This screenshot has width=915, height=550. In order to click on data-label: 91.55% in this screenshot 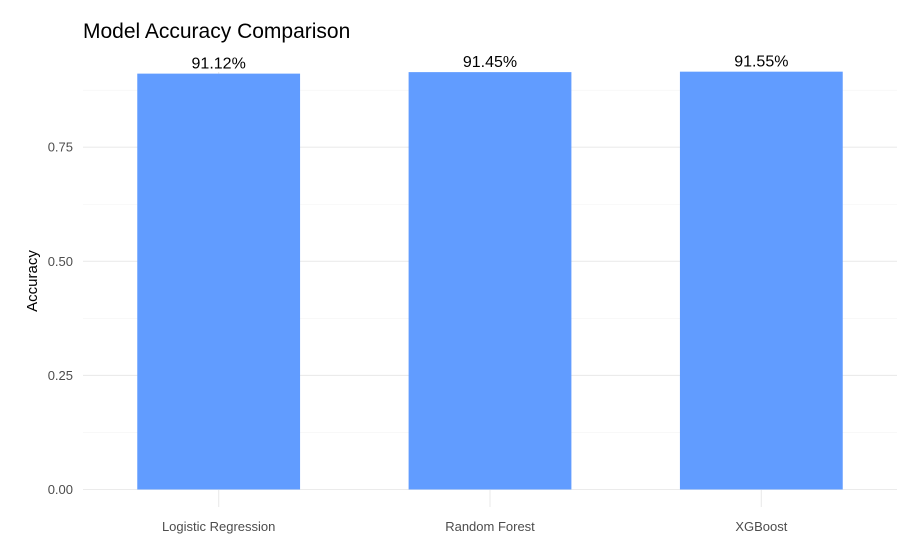, I will do `click(761, 62)`.